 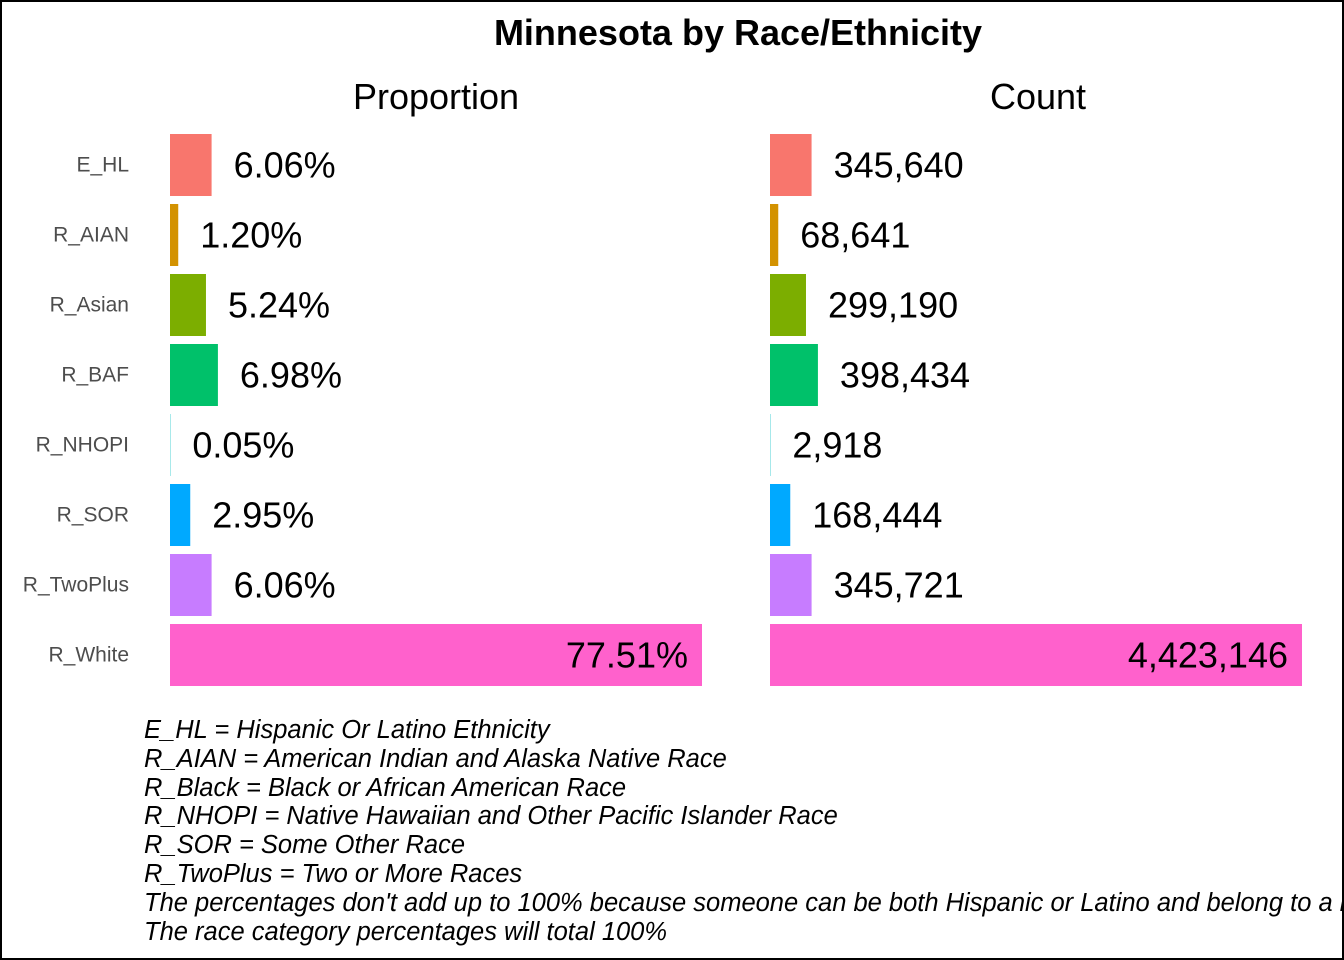 I want to click on data-label: 299,190, so click(x=893, y=305).